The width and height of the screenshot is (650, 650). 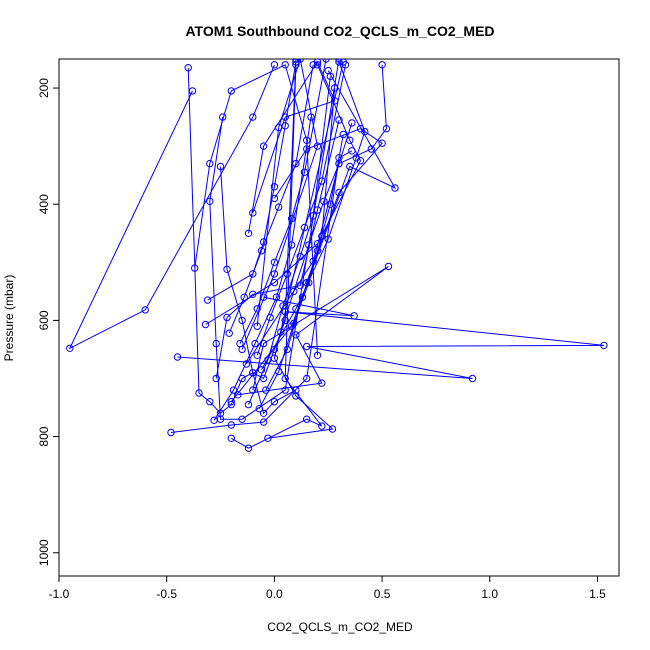 What do you see at coordinates (9, 318) in the screenshot?
I see `y-axis-label: Pressure (mbar)` at bounding box center [9, 318].